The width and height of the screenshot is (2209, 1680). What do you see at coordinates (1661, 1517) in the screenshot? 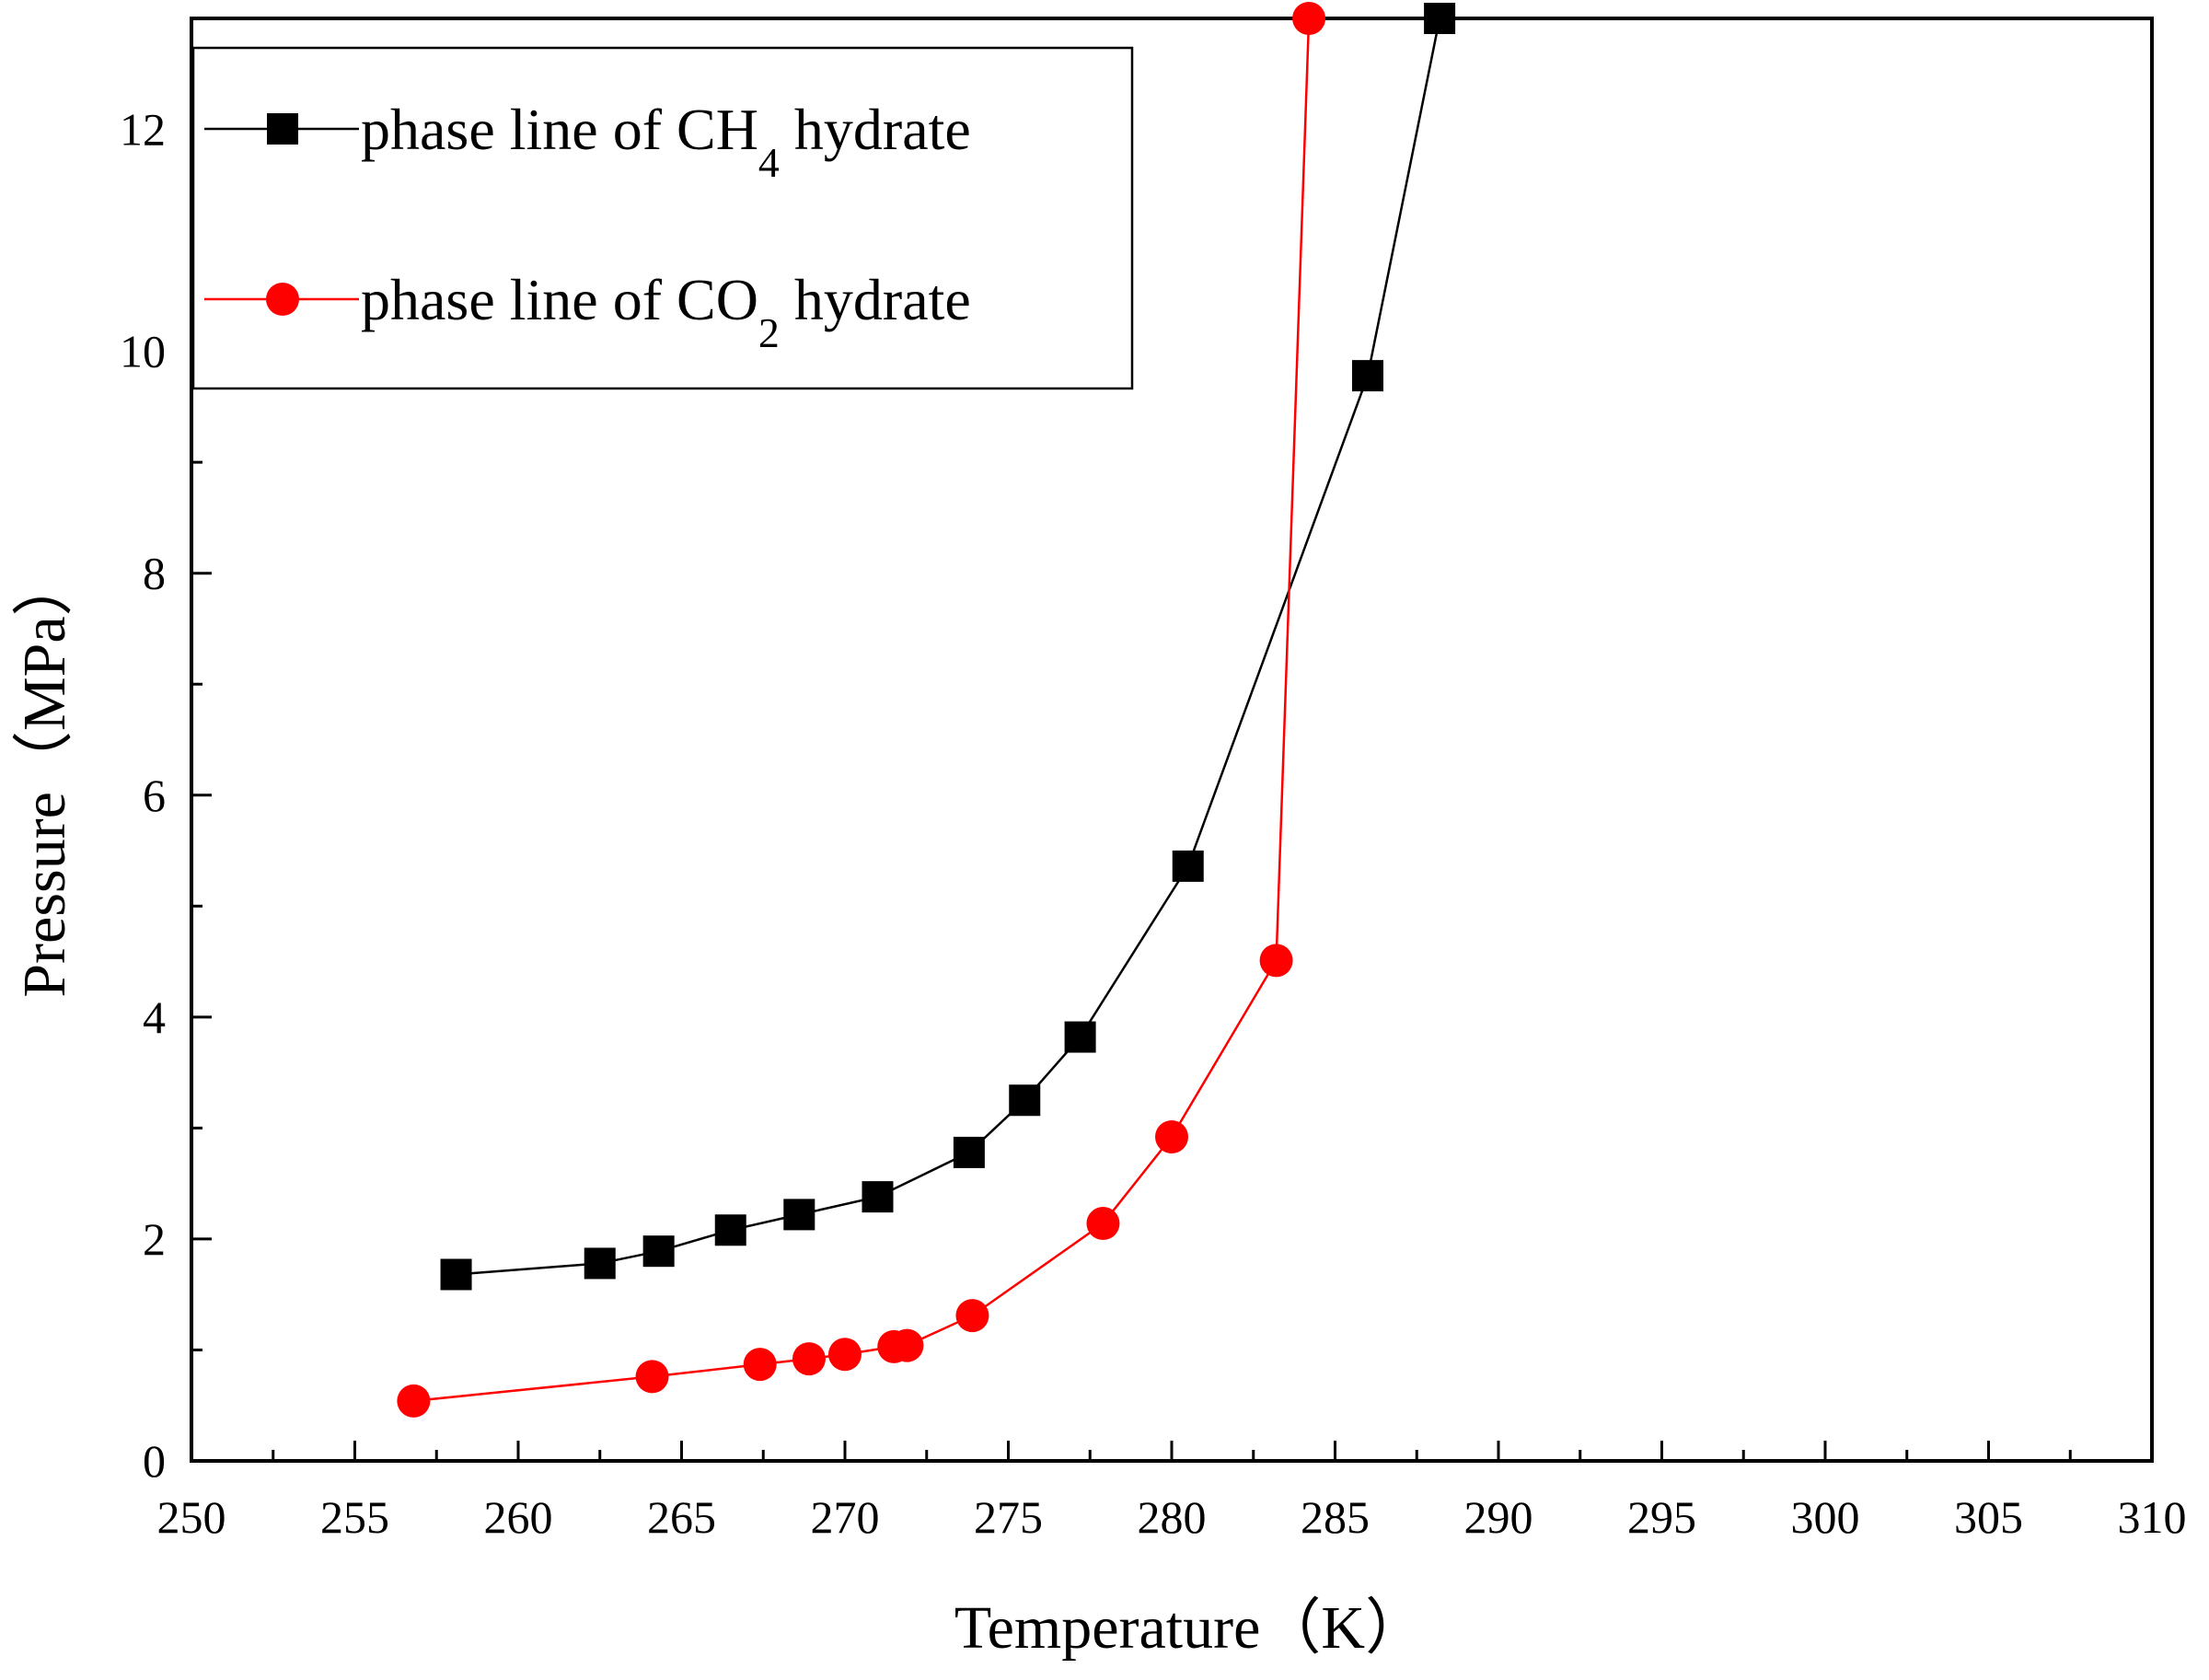
I see `x-tick-label: 295` at bounding box center [1661, 1517].